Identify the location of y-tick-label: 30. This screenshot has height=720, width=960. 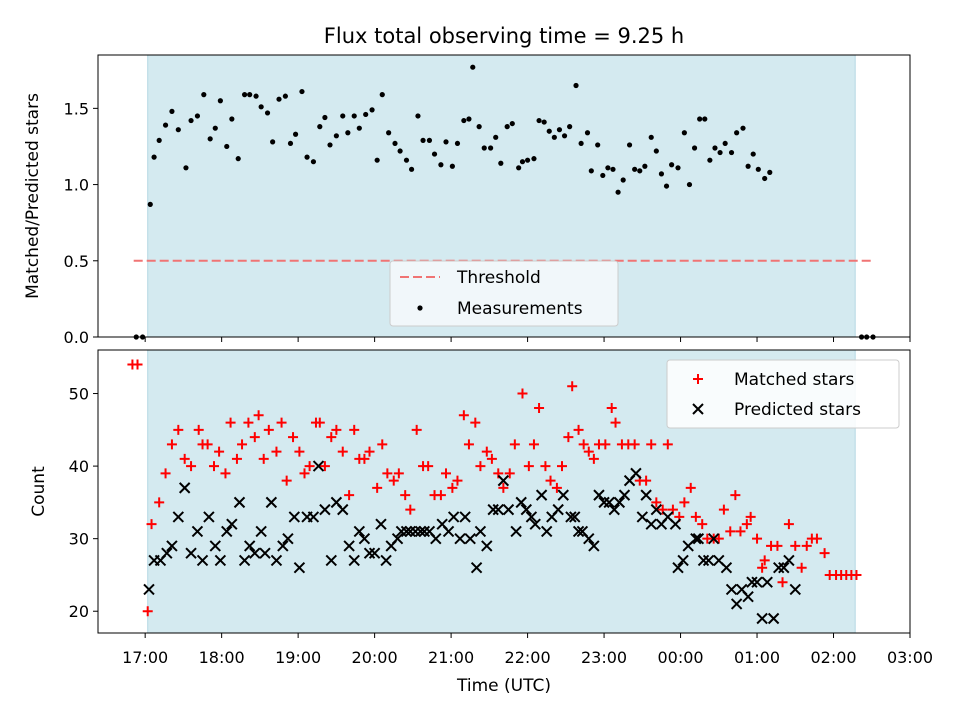
(79, 539).